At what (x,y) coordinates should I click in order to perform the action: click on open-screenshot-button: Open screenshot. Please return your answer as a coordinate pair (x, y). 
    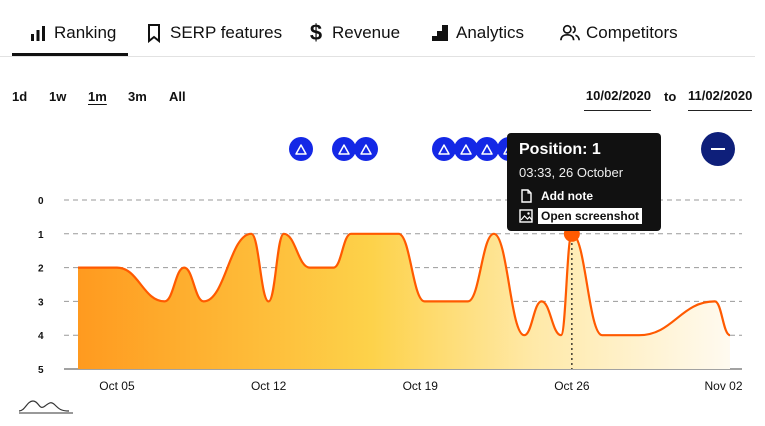
    Looking at the image, I should click on (584, 216).